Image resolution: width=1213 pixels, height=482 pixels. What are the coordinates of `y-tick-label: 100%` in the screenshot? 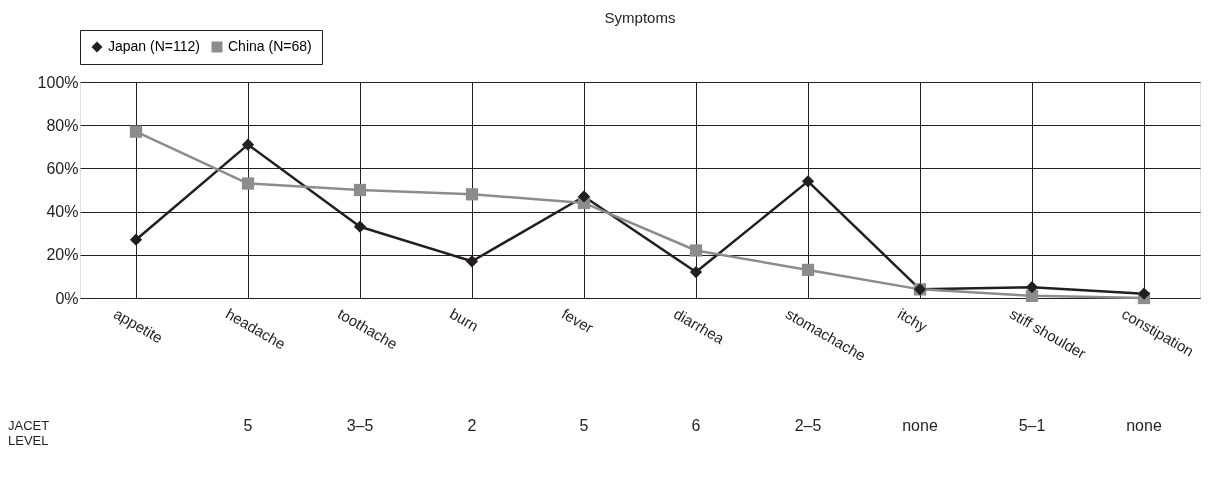 It's located at (58, 82).